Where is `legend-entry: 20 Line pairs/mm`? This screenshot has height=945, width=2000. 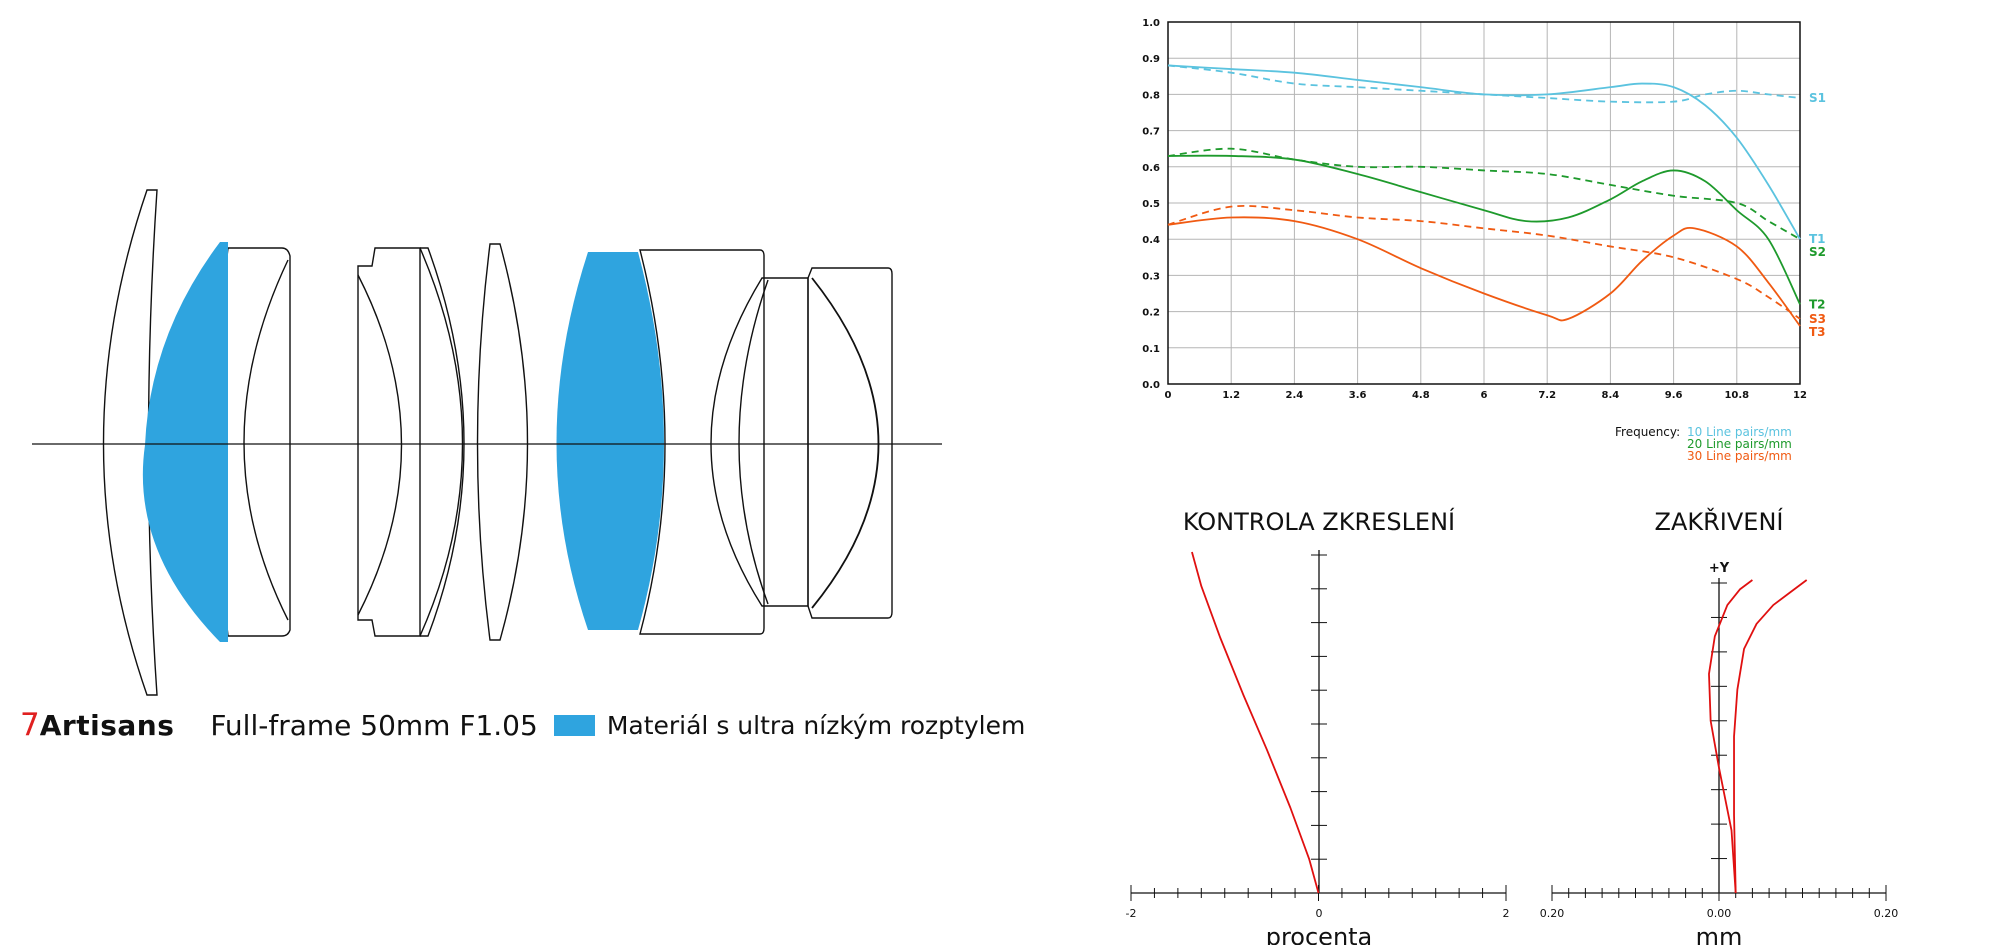 legend-entry: 20 Line pairs/mm is located at coordinates (1739, 444).